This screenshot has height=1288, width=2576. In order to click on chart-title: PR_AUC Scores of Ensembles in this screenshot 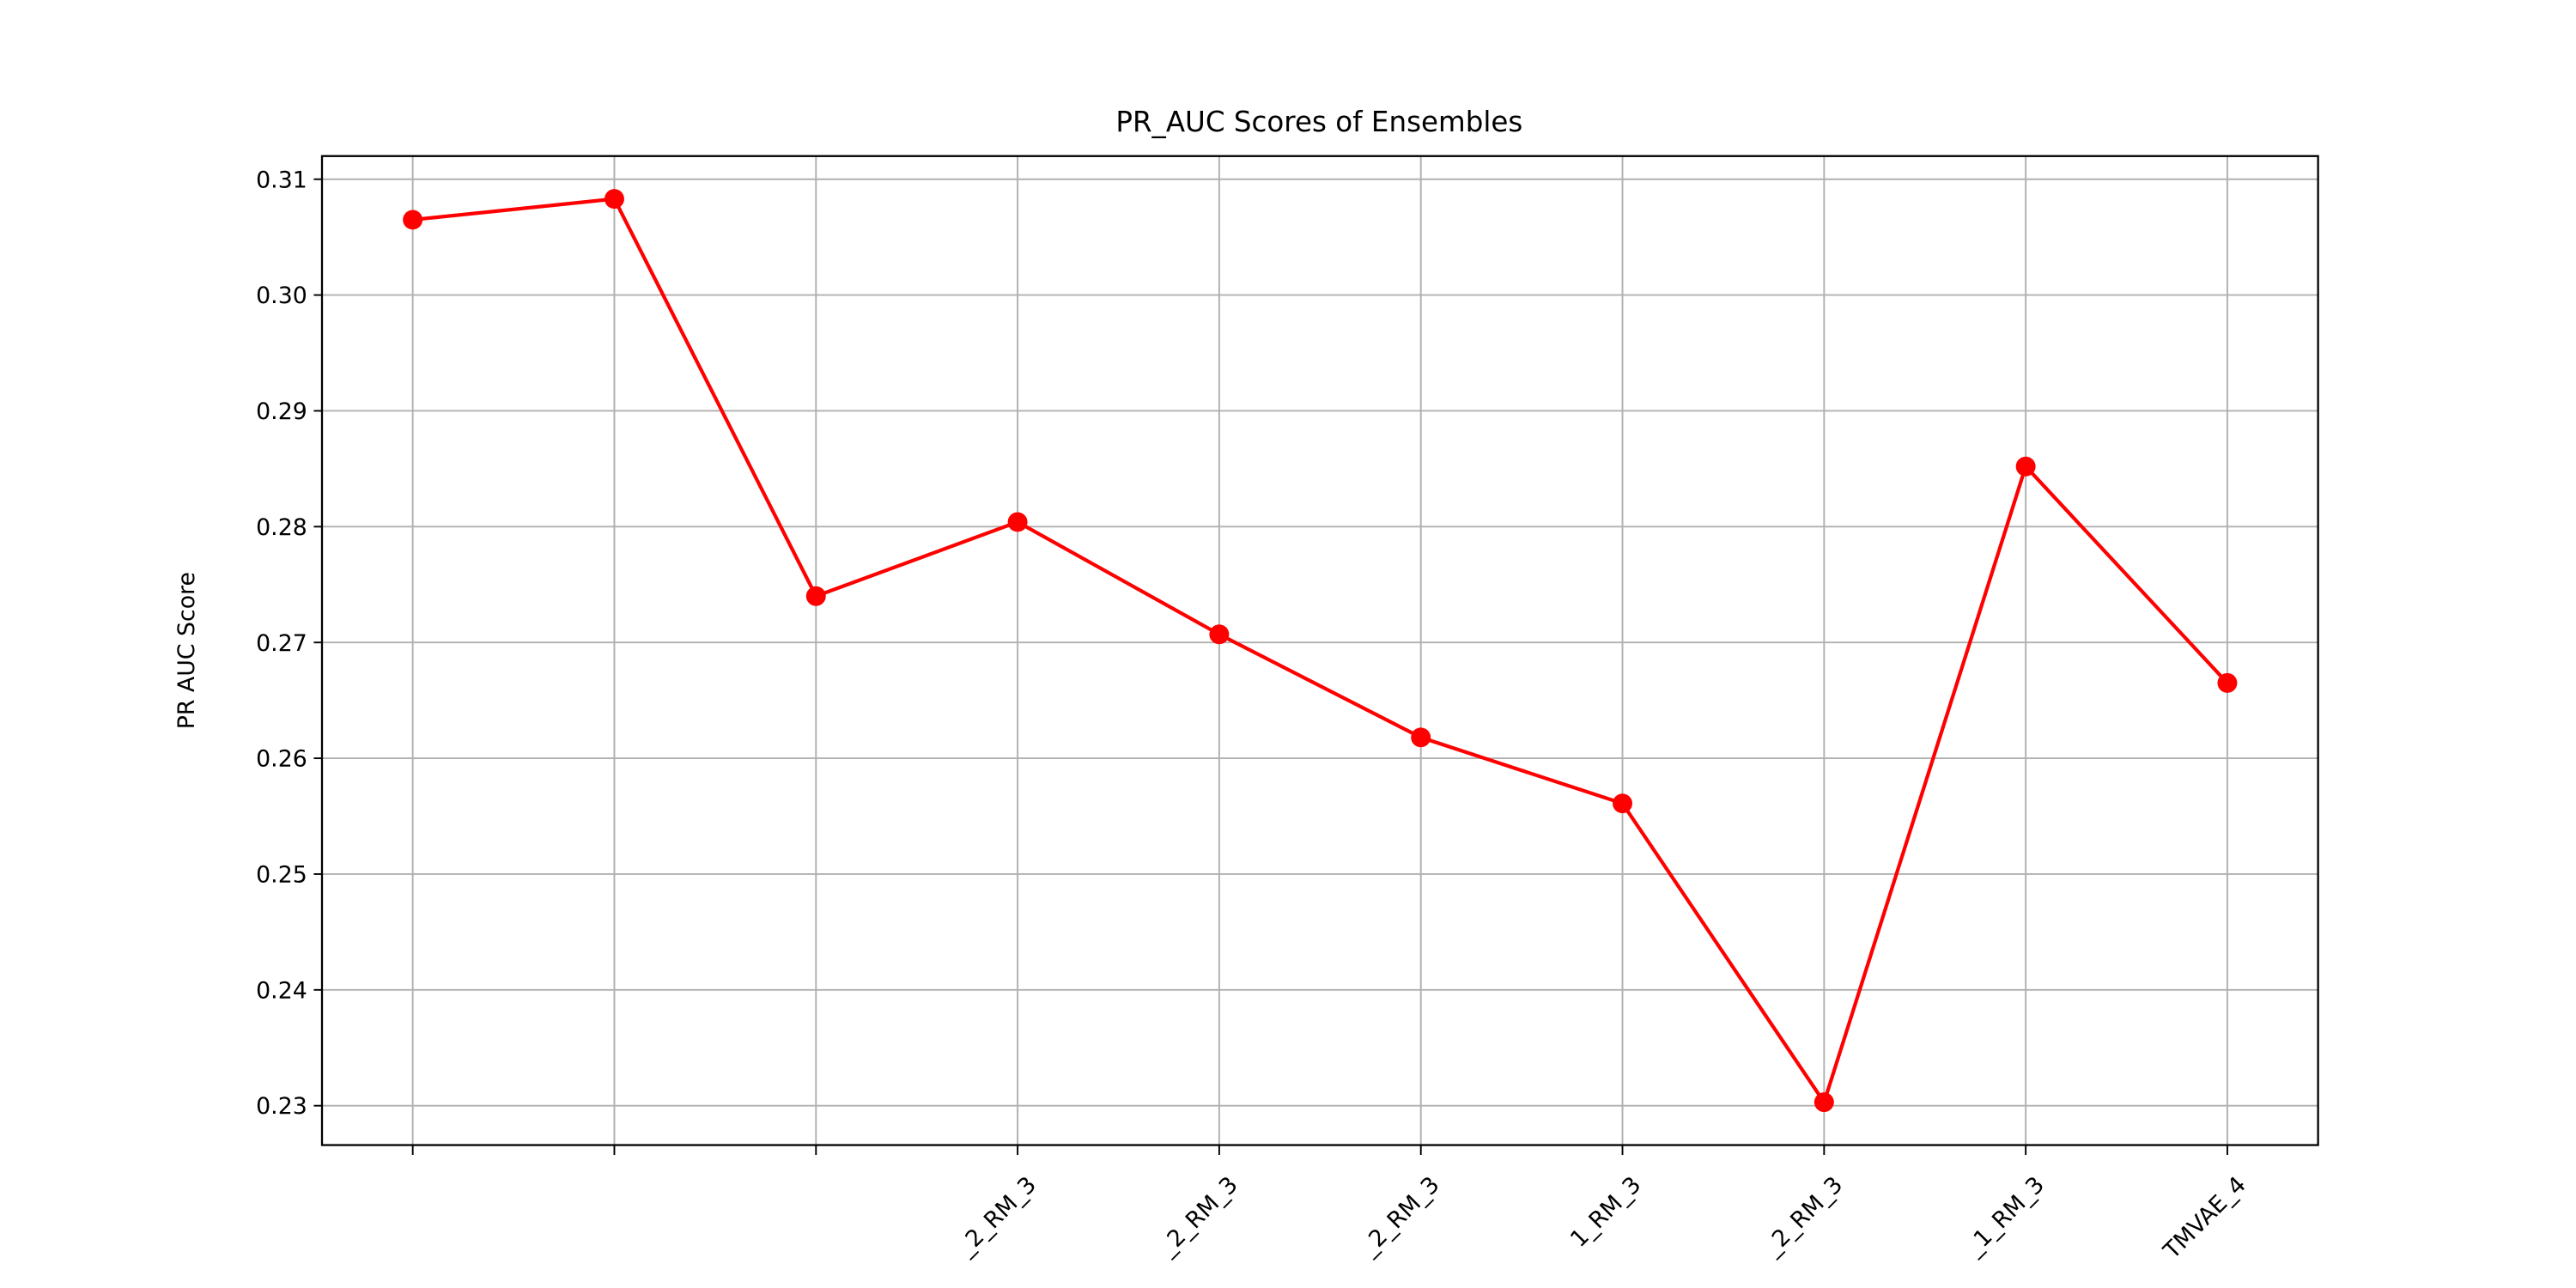, I will do `click(1319, 122)`.